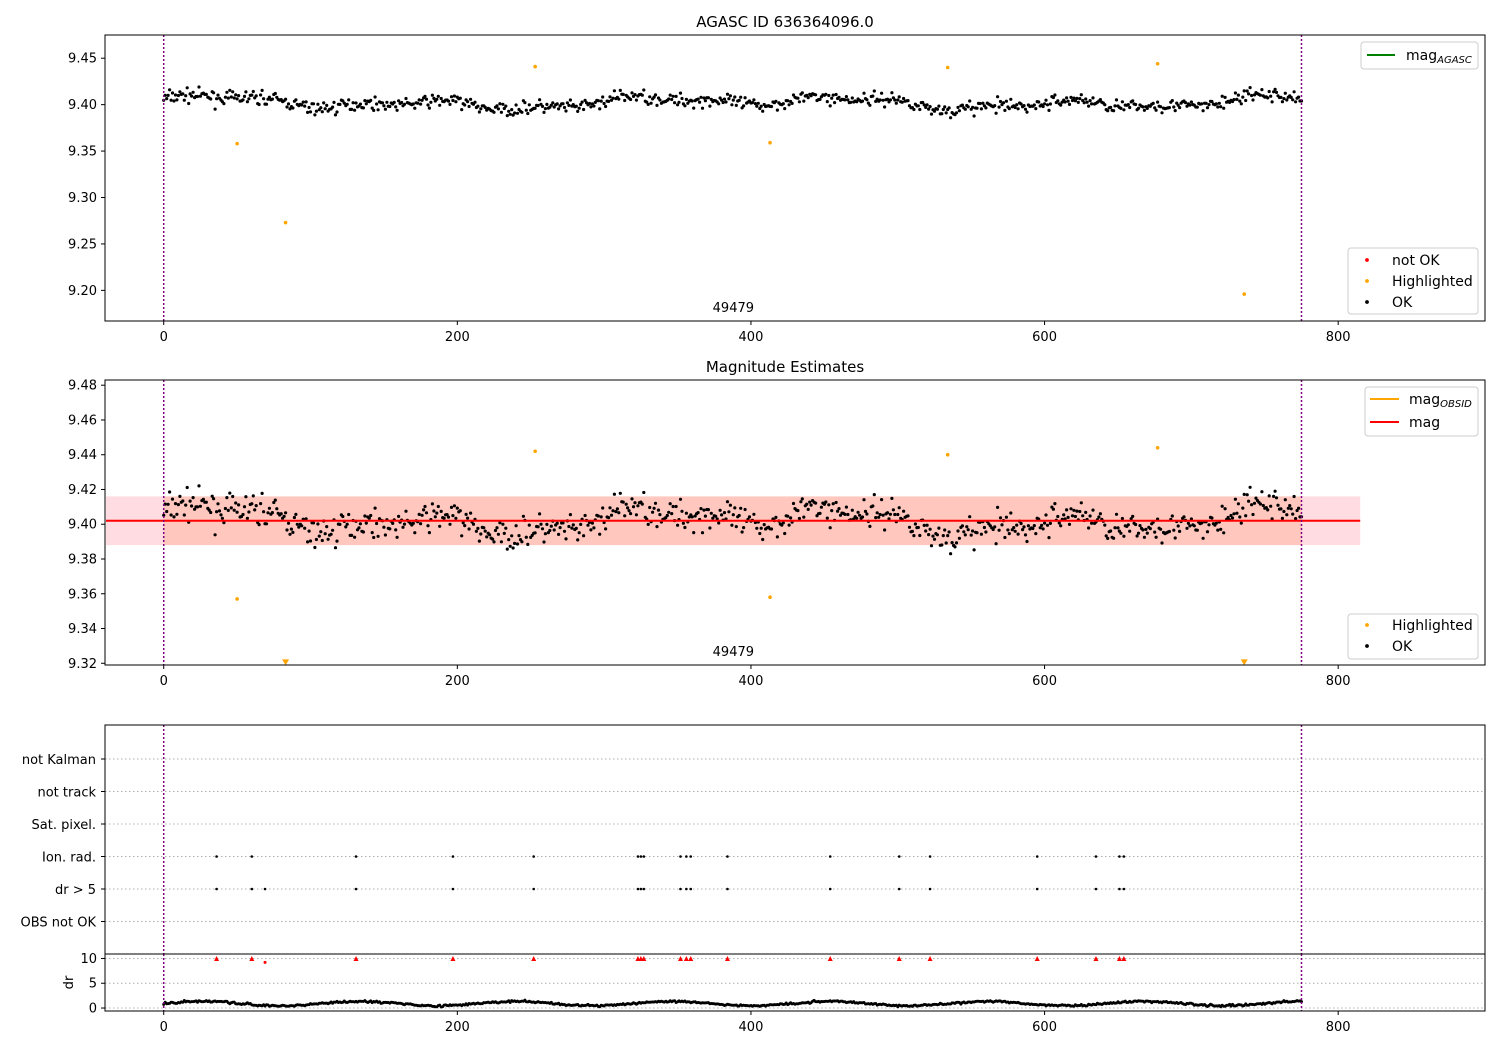 The height and width of the screenshot is (1050, 1500). Describe the element at coordinates (644, 958) in the screenshot. I see `dr-clipped-marker` at that location.